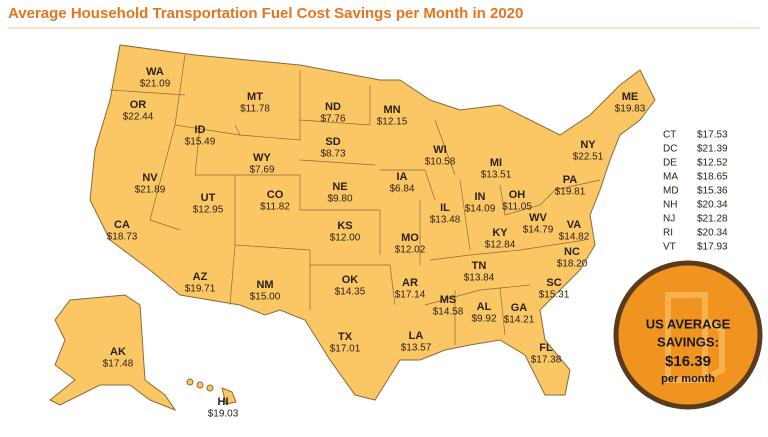  What do you see at coordinates (345, 238) in the screenshot?
I see `state-value: $12.00` at bounding box center [345, 238].